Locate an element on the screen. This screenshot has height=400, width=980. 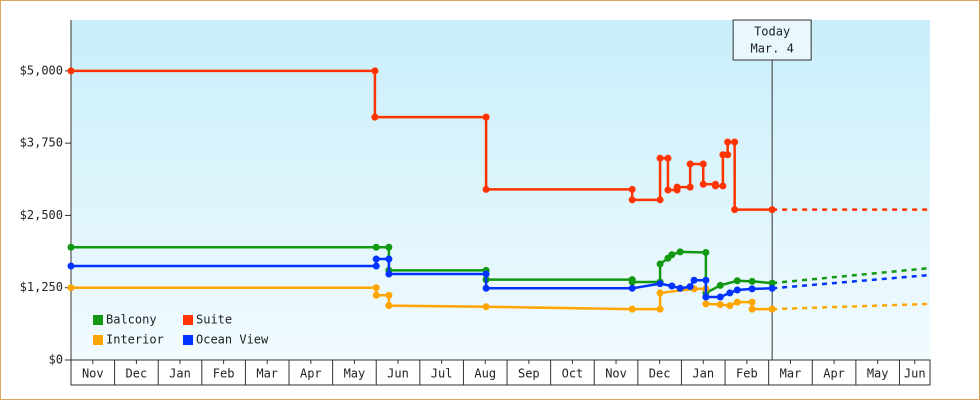
x-tick-label: Jul is located at coordinates (442, 374).